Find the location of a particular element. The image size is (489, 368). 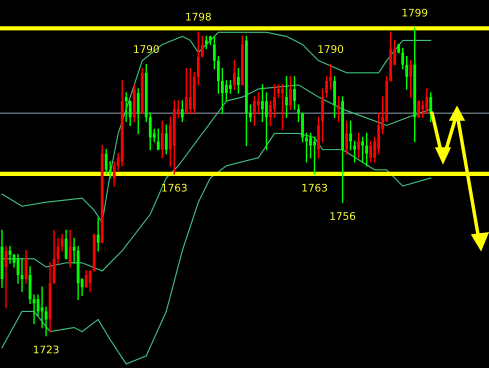

annotation: 1799 is located at coordinates (415, 12).